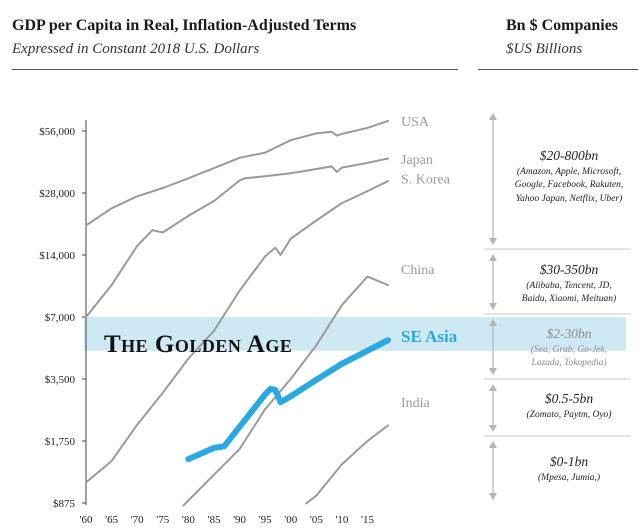 The width and height of the screenshot is (639, 532). I want to click on tier-range: $2-30bn, so click(569, 333).